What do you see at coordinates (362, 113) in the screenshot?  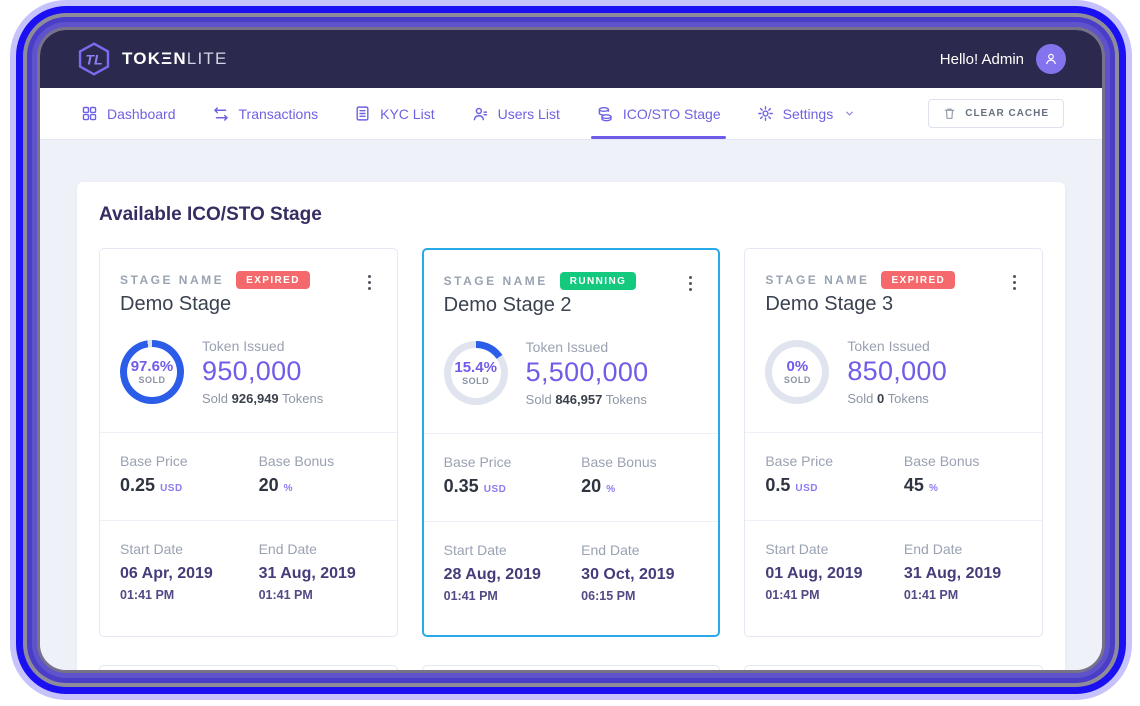 I see `list-icon` at bounding box center [362, 113].